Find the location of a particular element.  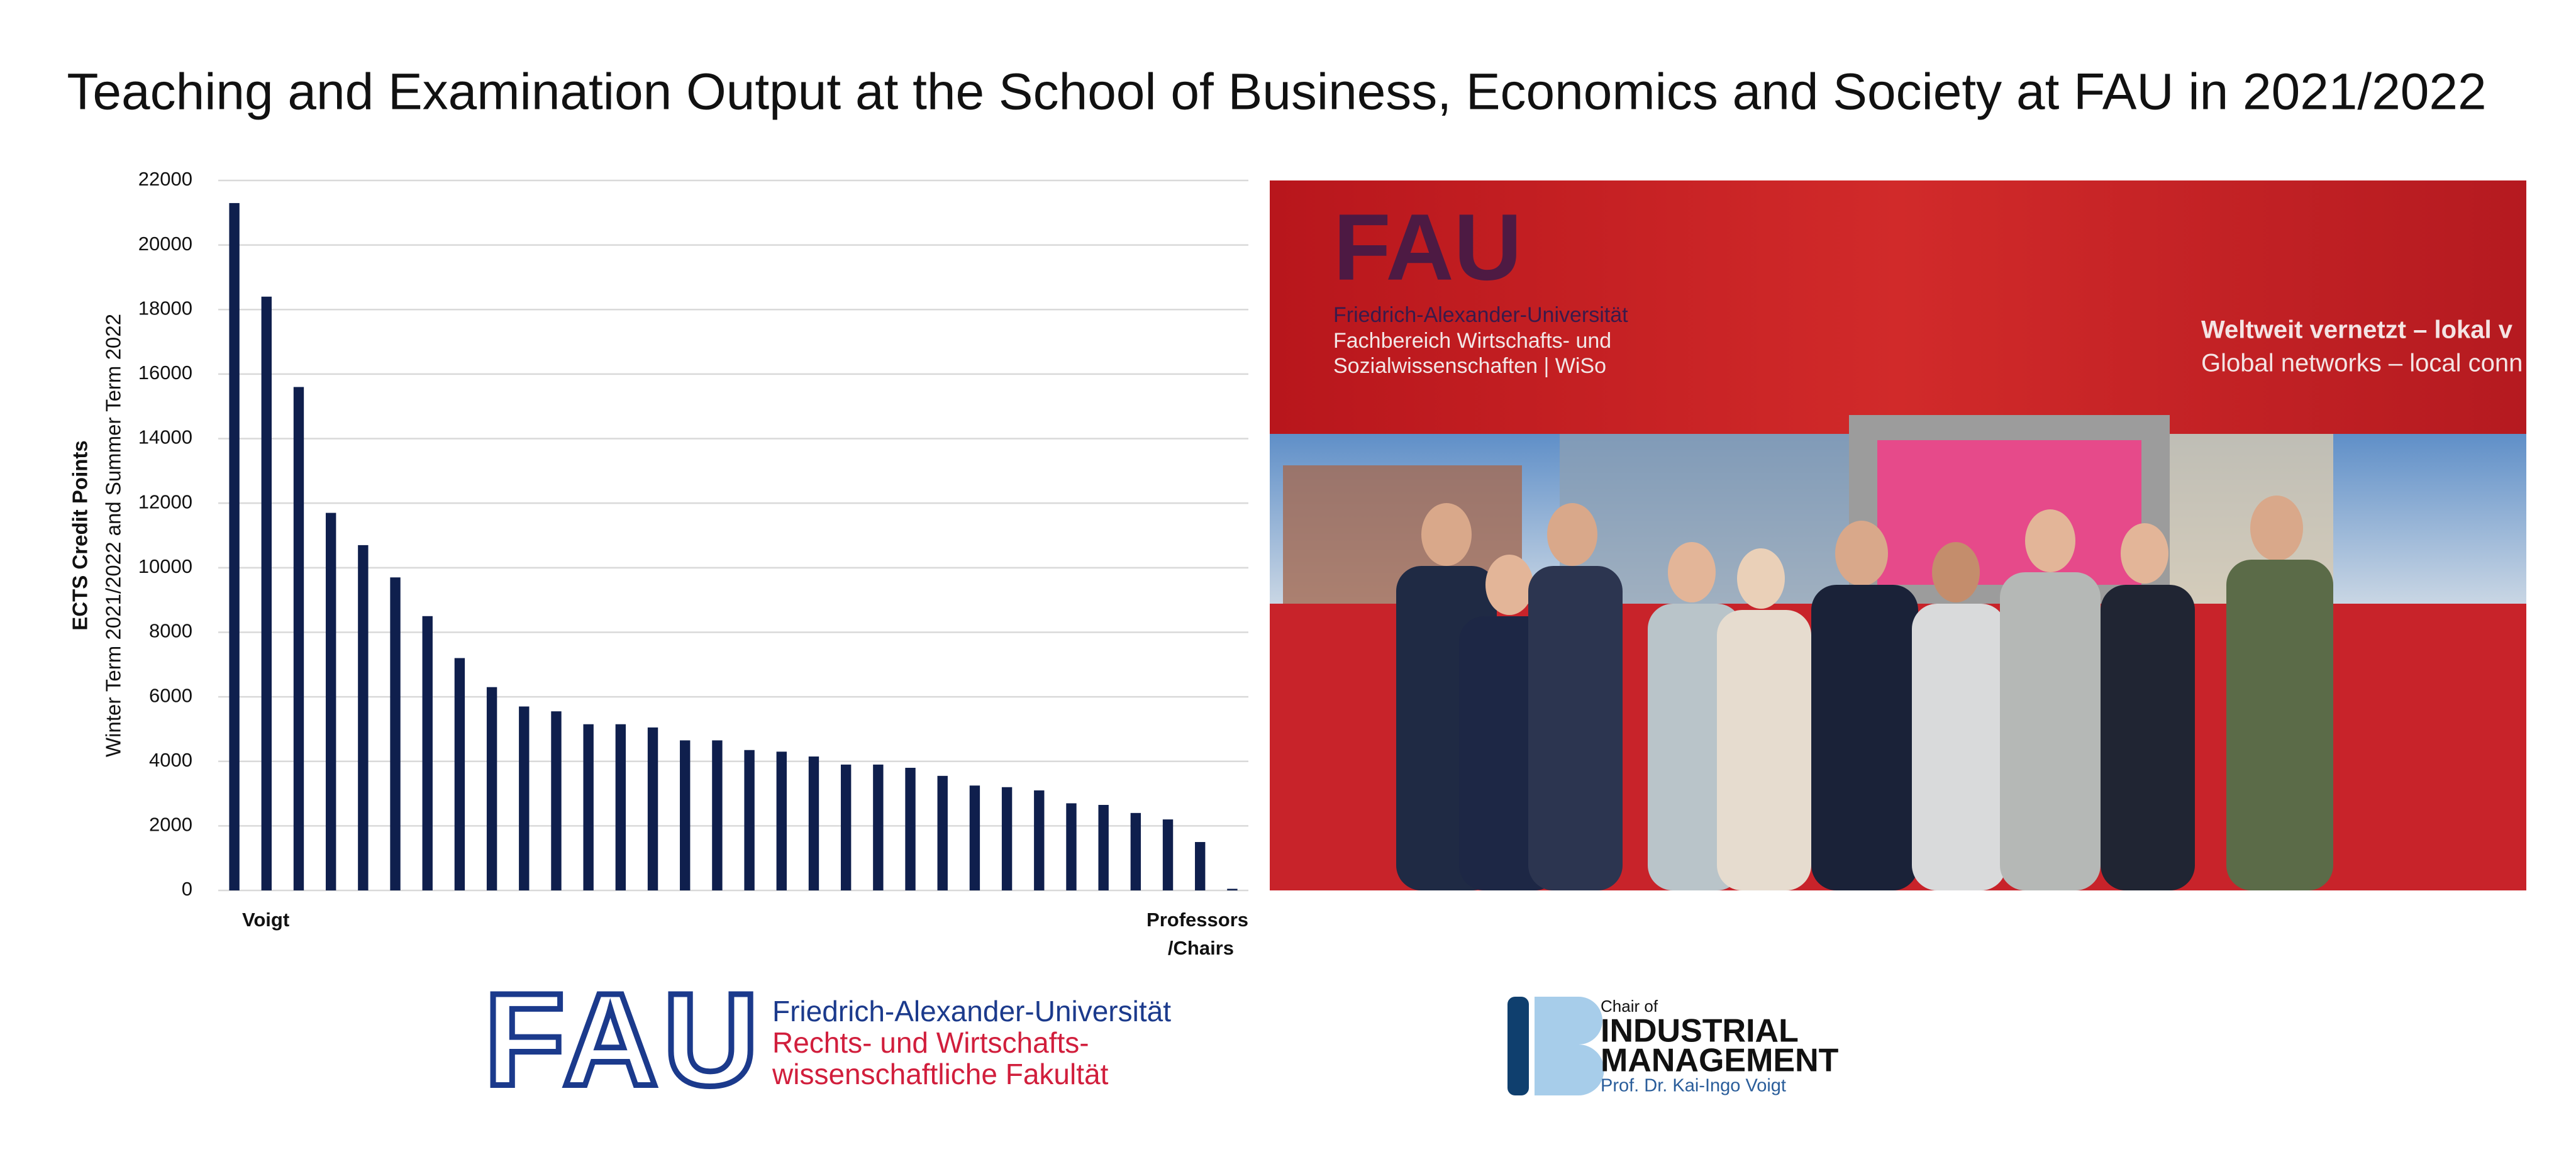

chair-logo-text: Prof. Dr. Kai-Ingo Voigt is located at coordinates (1693, 1086).